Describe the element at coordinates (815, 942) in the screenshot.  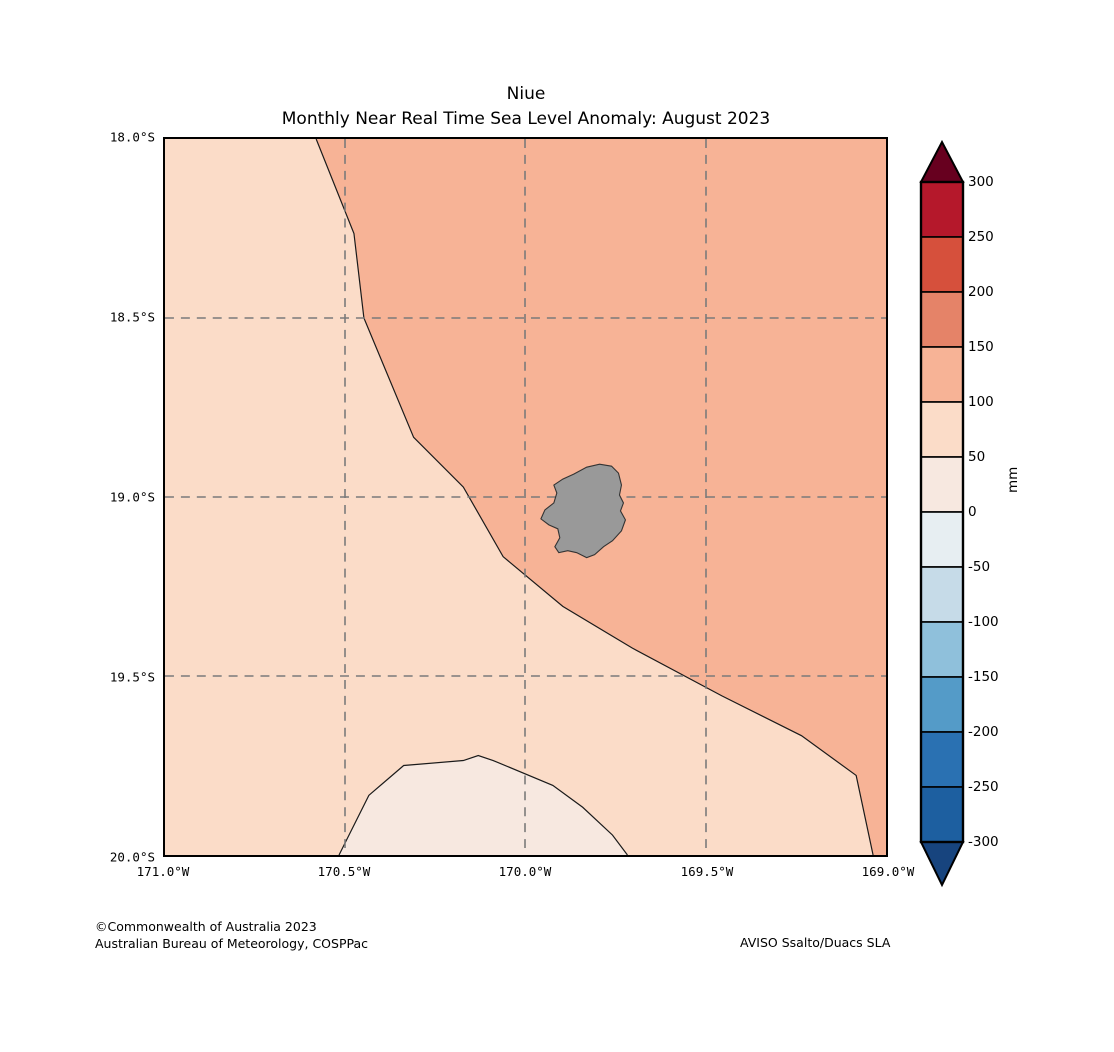
I see `footer-data-source: AVISO Ssalto/Duacs SLA` at that location.